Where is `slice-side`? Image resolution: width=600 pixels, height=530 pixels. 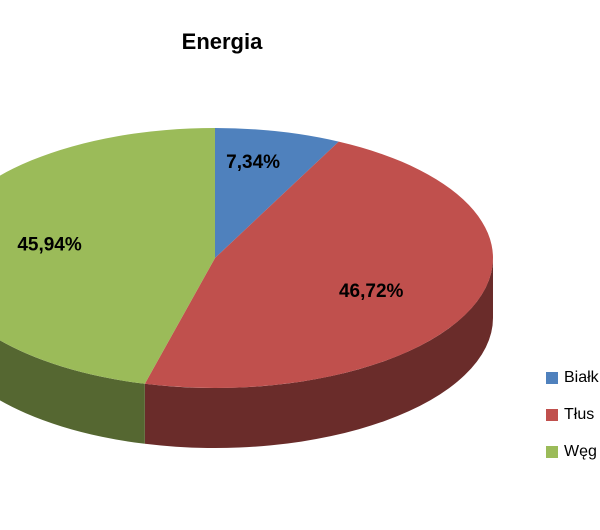
slice-side is located at coordinates (72, 392).